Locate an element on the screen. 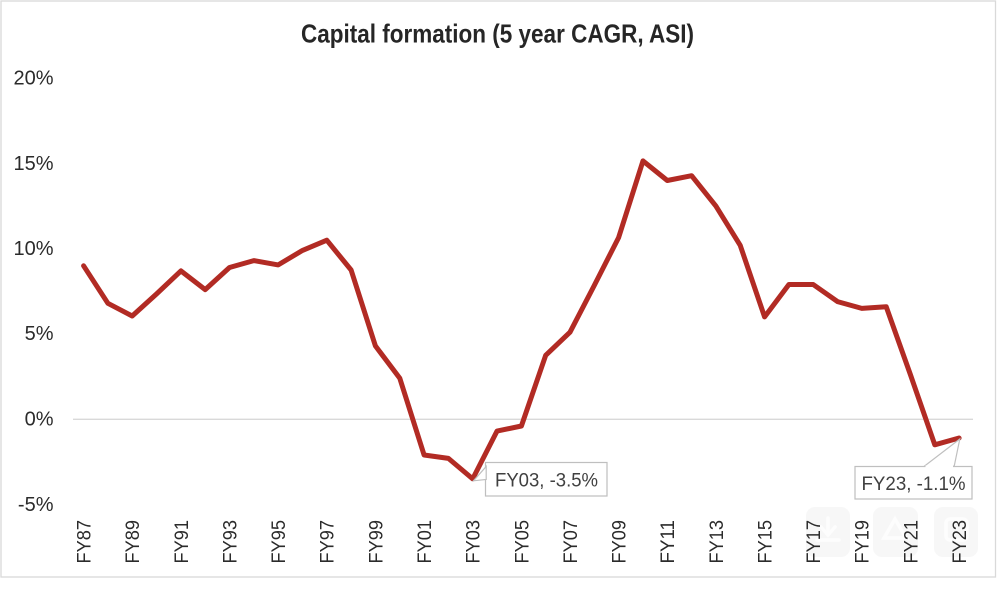 The width and height of the screenshot is (1000, 591). svg-text: 10% is located at coordinates (33, 249).